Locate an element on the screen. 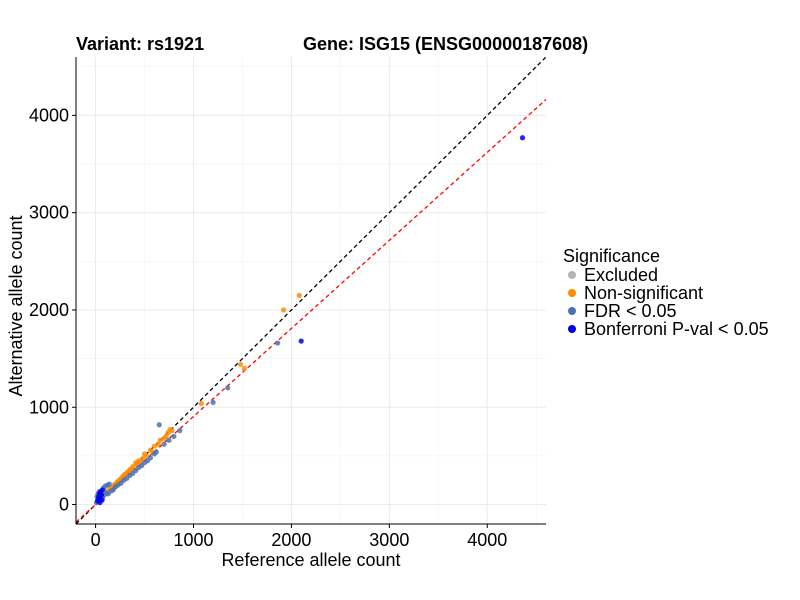 The image size is (800, 600). chart-title-gene: Gene: ISG15 (ENSG00000187608) is located at coordinates (445, 44).